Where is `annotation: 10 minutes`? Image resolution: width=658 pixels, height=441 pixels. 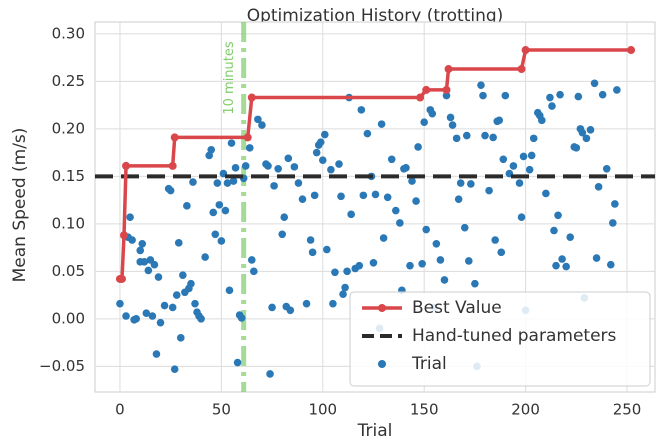
annotation: 10 minutes is located at coordinates (229, 78).